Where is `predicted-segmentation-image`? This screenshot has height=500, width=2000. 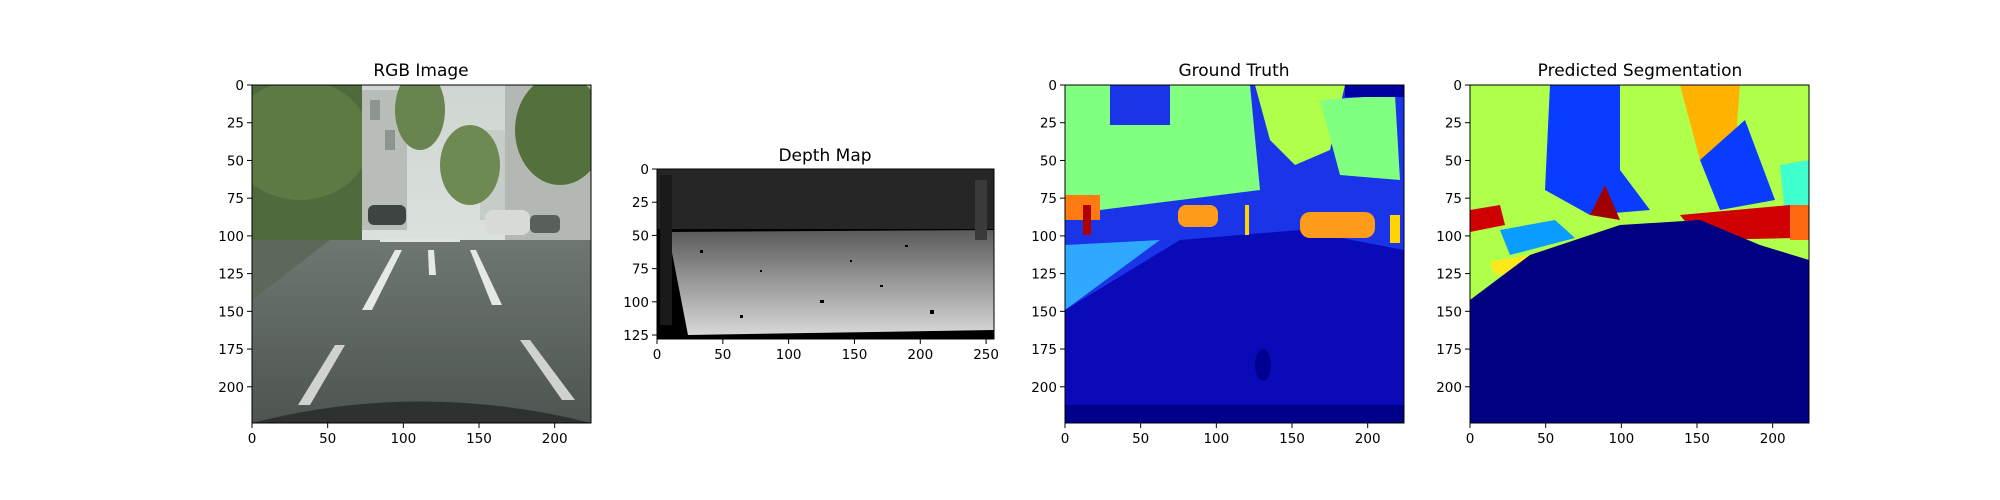 predicted-segmentation-image is located at coordinates (1639, 254).